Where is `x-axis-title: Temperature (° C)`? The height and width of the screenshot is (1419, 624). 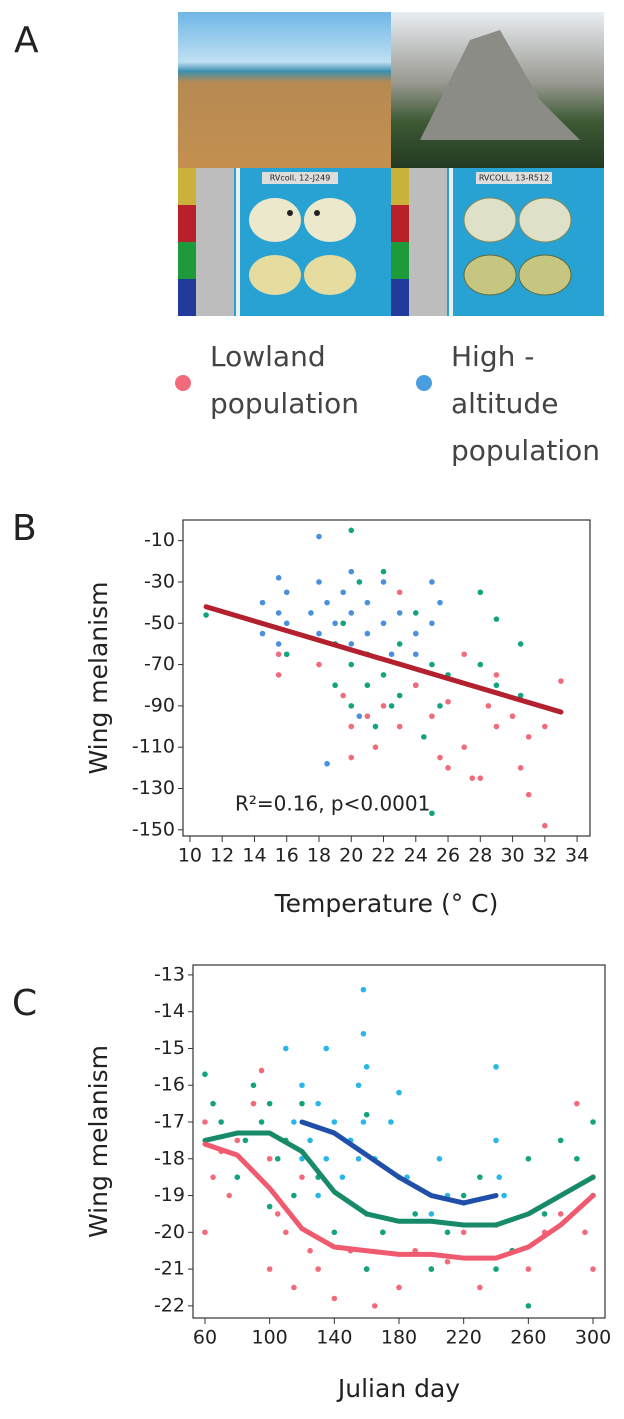
x-axis-title: Temperature (° C) is located at coordinates (386, 903).